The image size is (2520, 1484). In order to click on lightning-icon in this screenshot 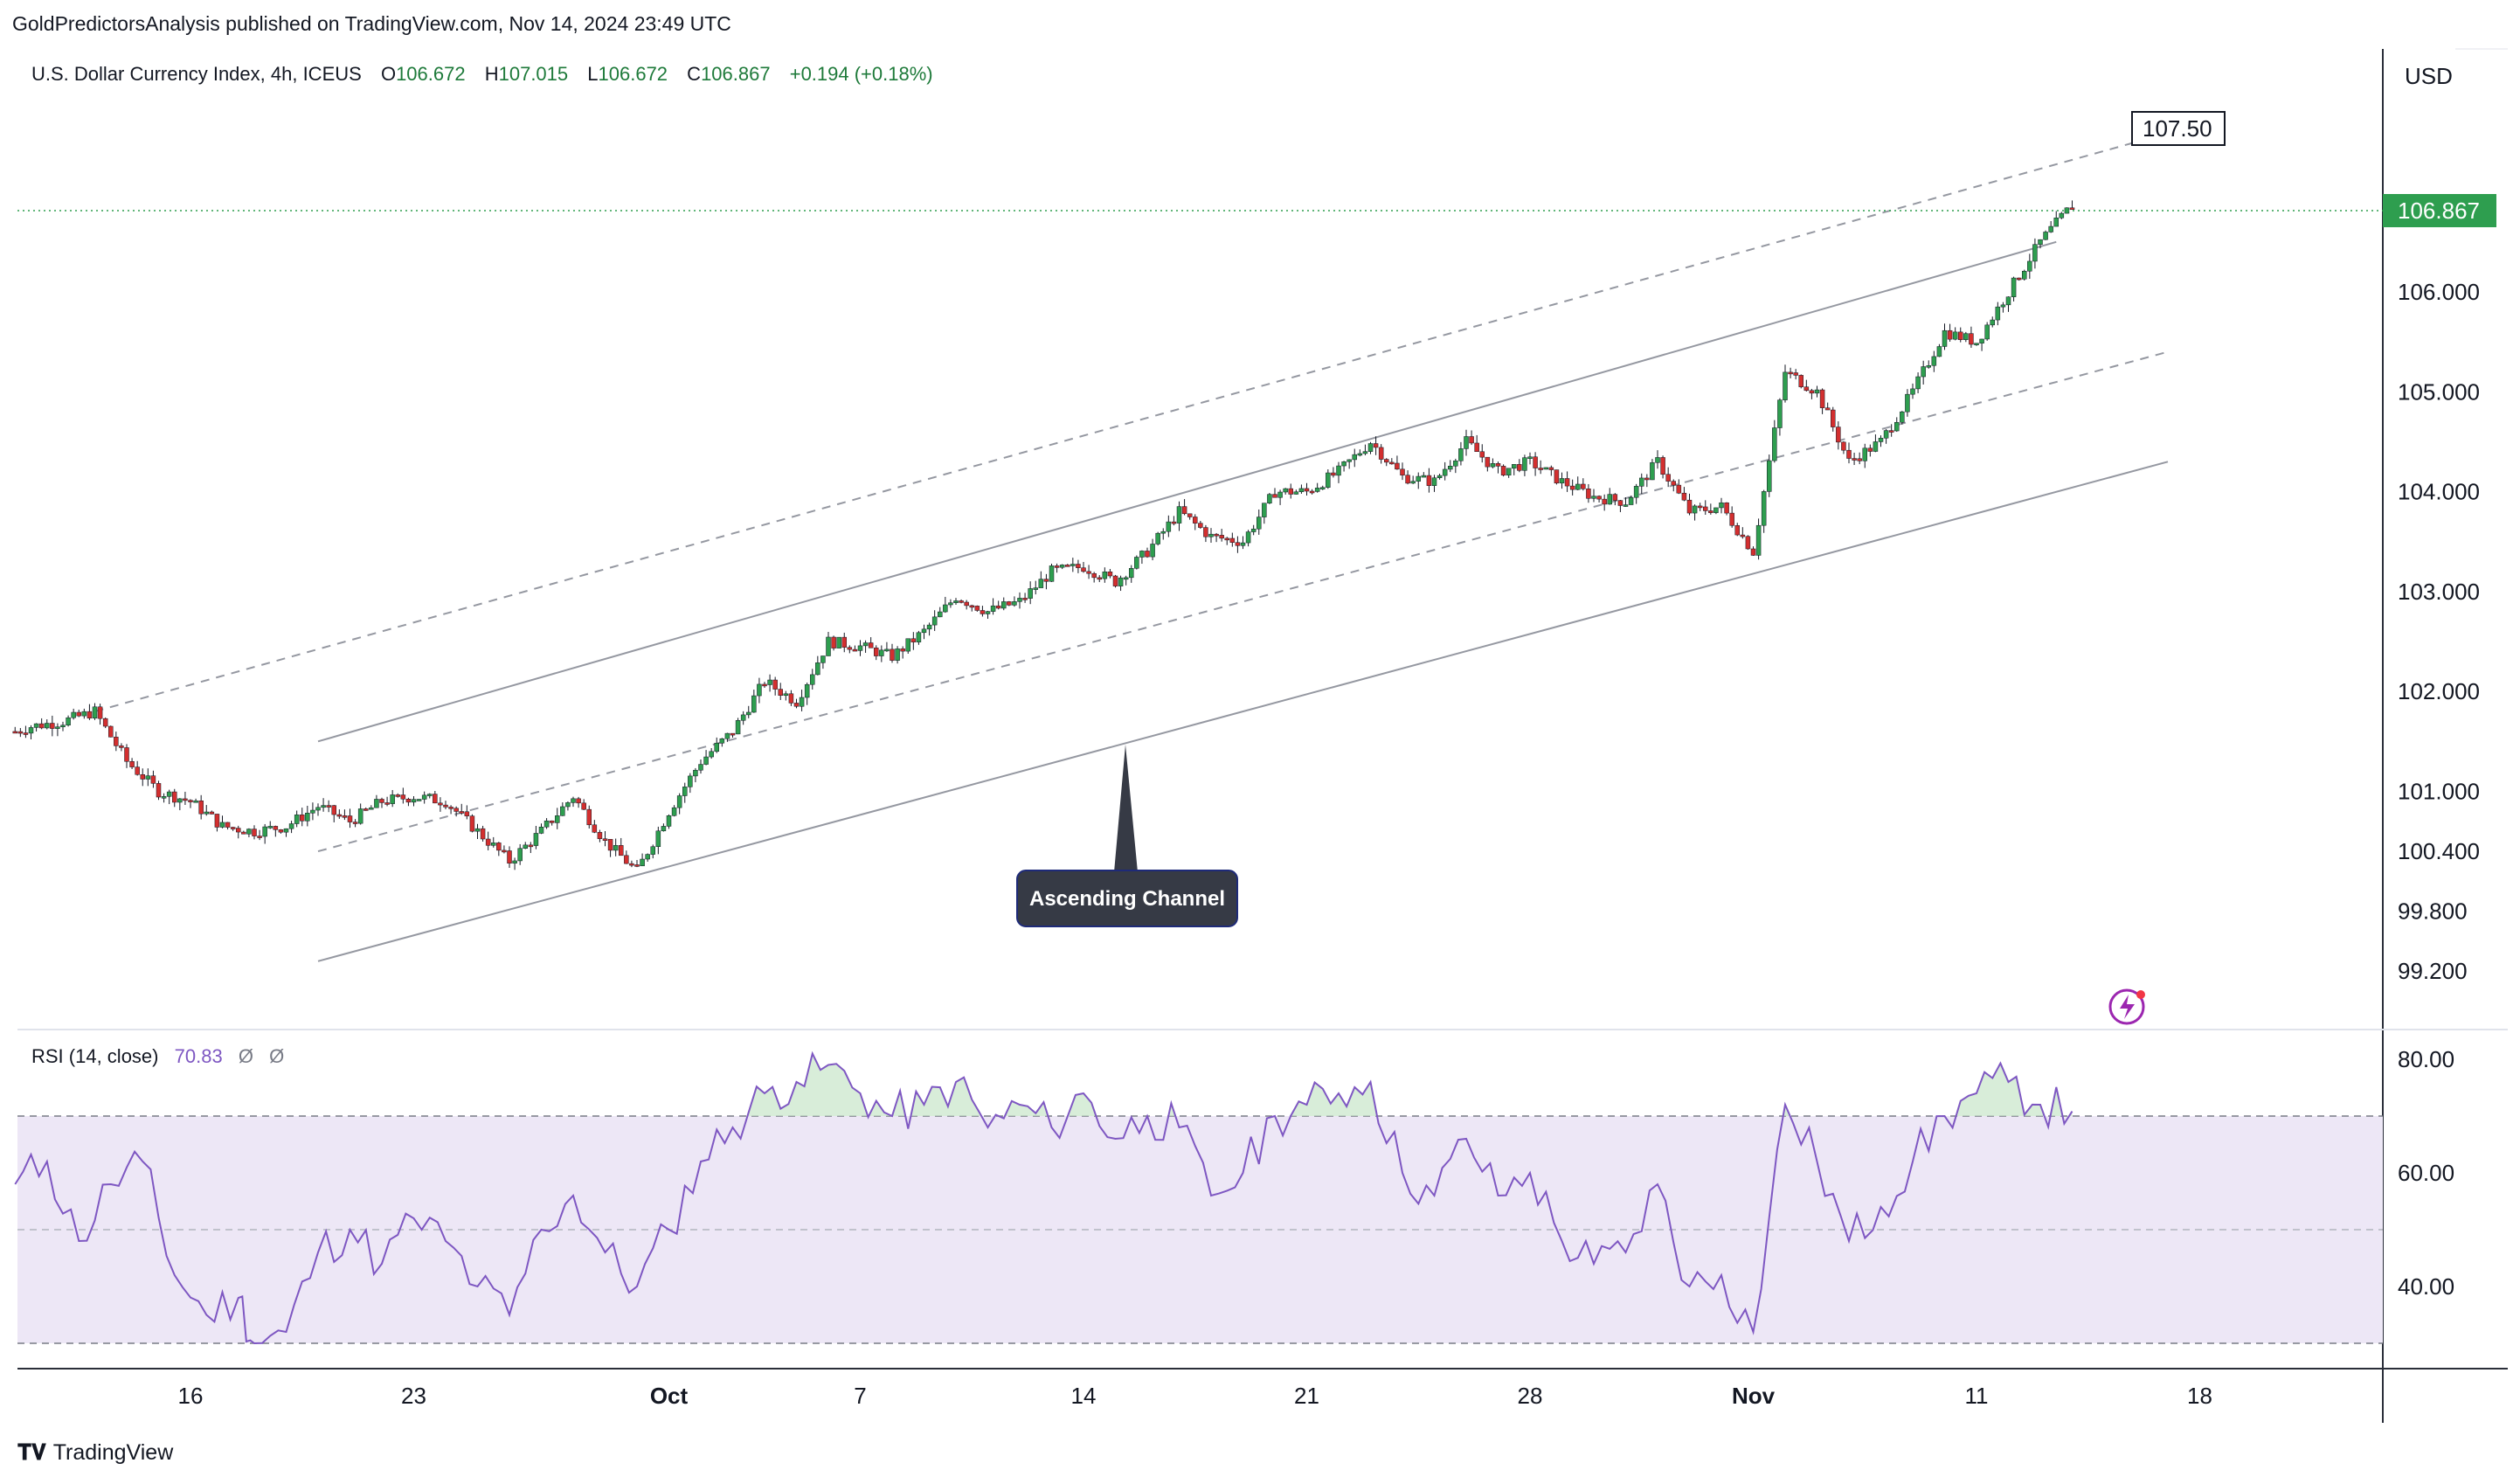, I will do `click(2126, 1007)`.